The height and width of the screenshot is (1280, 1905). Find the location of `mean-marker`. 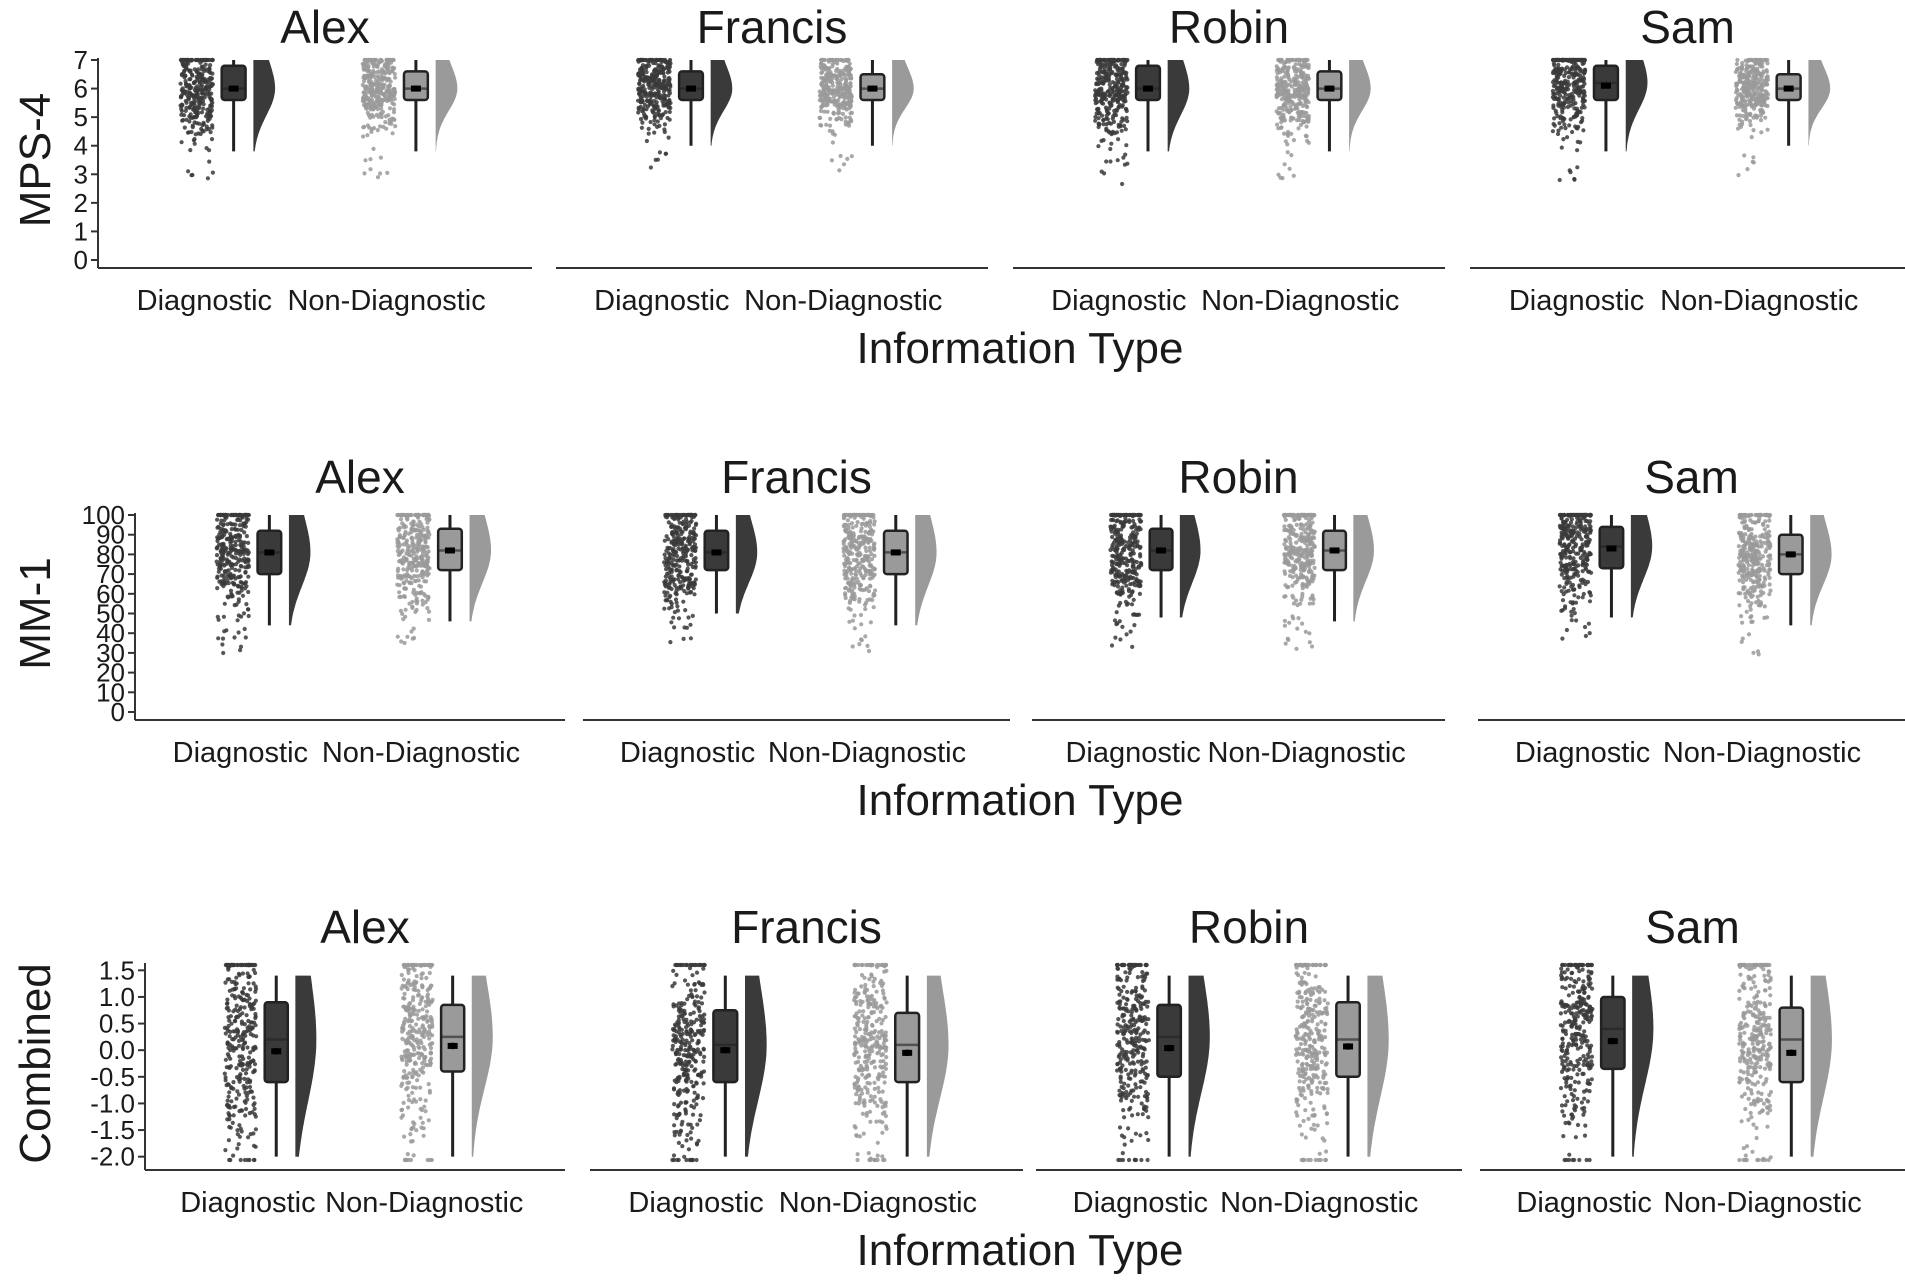

mean-marker is located at coordinates (1161, 550).